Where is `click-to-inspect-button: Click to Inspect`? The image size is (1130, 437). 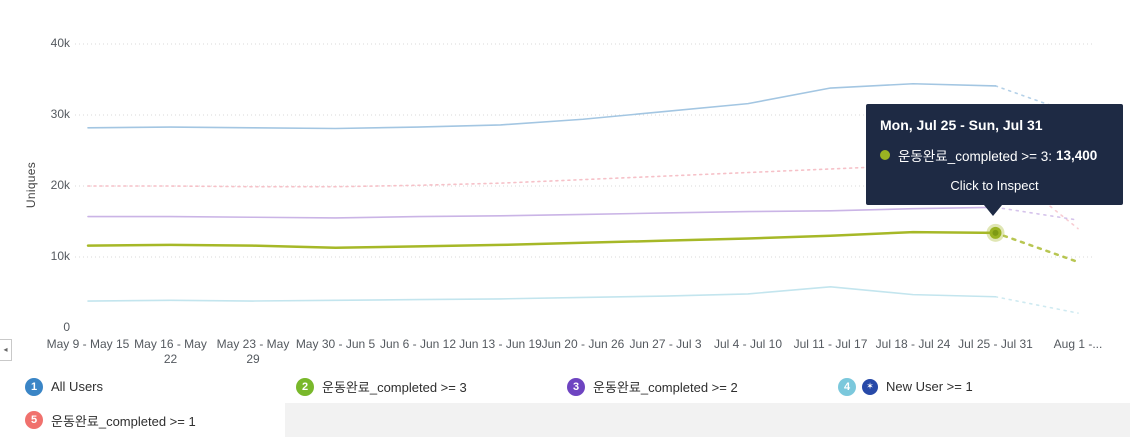
click-to-inspect-button: Click to Inspect is located at coordinates (994, 185).